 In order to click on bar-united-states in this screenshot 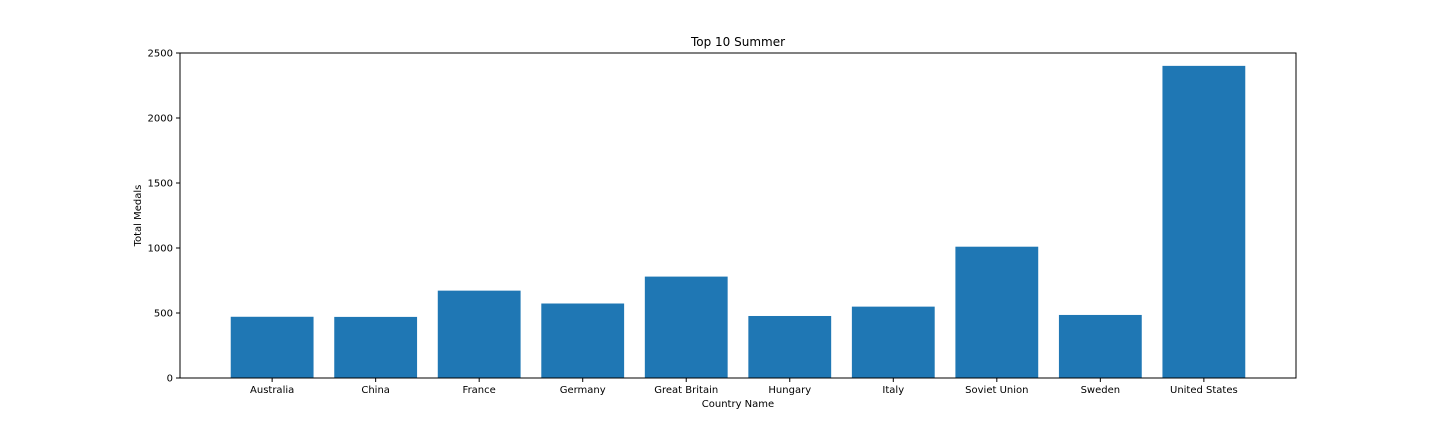, I will do `click(1204, 222)`.